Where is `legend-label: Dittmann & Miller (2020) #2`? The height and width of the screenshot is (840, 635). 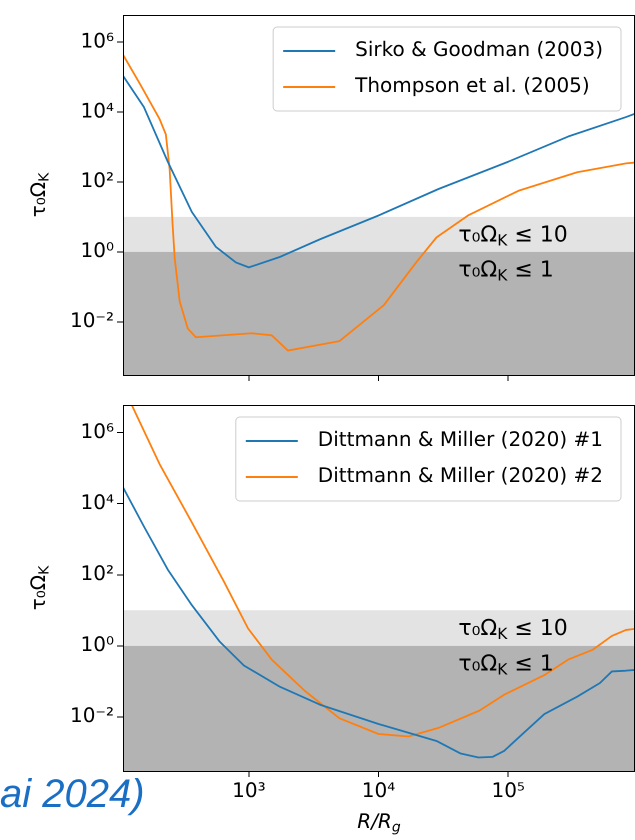
legend-label: Dittmann & Miller (2020) #2 is located at coordinates (461, 475).